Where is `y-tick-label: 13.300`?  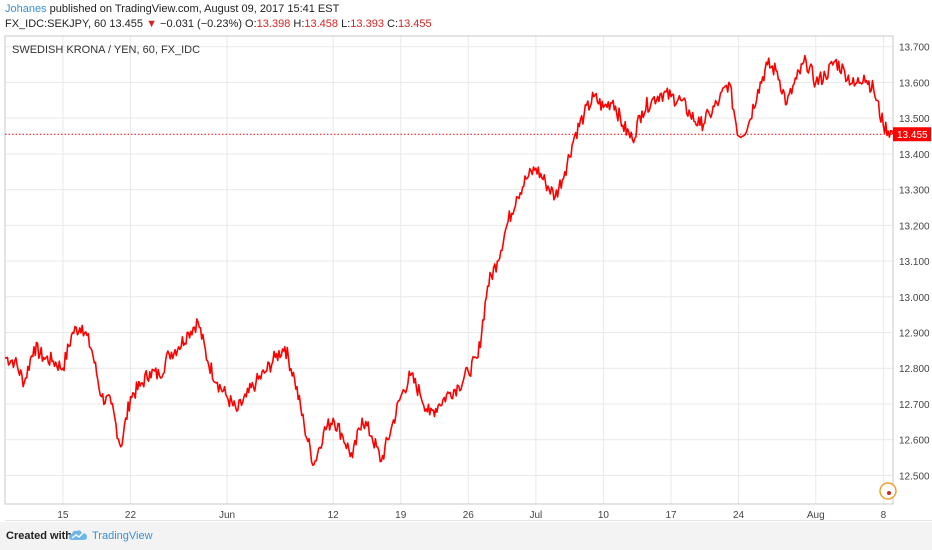 y-tick-label: 13.300 is located at coordinates (914, 191).